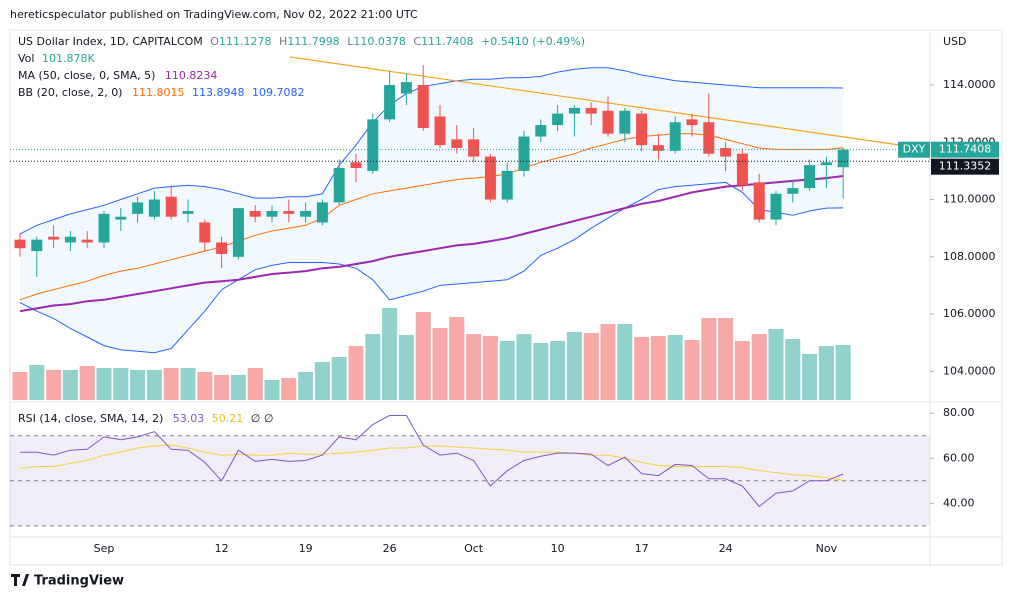 The image size is (1012, 599). What do you see at coordinates (222, 548) in the screenshot?
I see `x-tick-label: 12` at bounding box center [222, 548].